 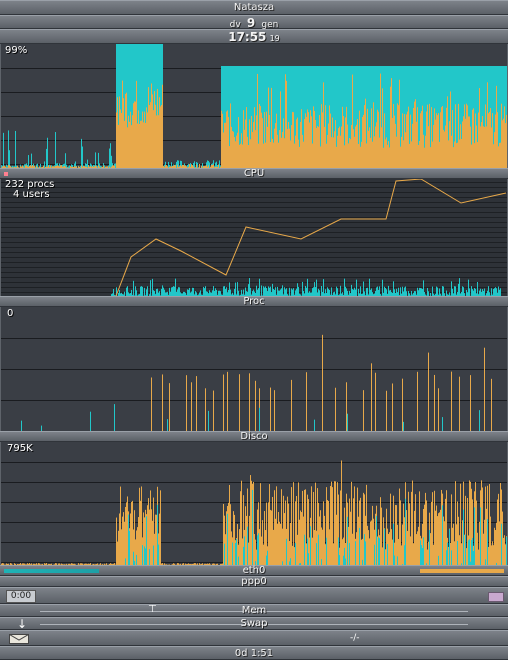 I want to click on date-display: dv 9 gen, so click(x=254, y=24).